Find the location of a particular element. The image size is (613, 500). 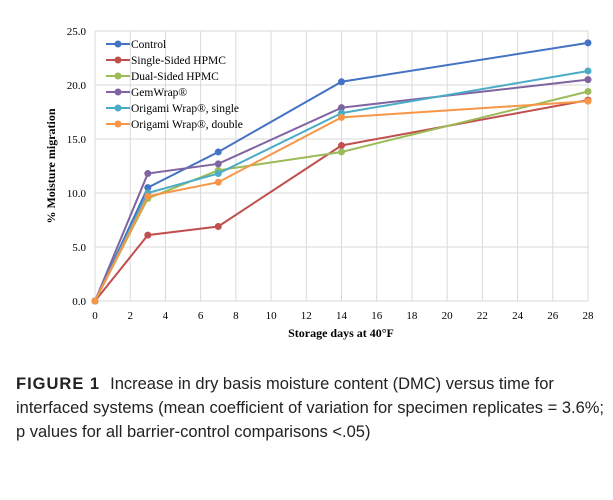

x-tick-label: 4 is located at coordinates (166, 316).